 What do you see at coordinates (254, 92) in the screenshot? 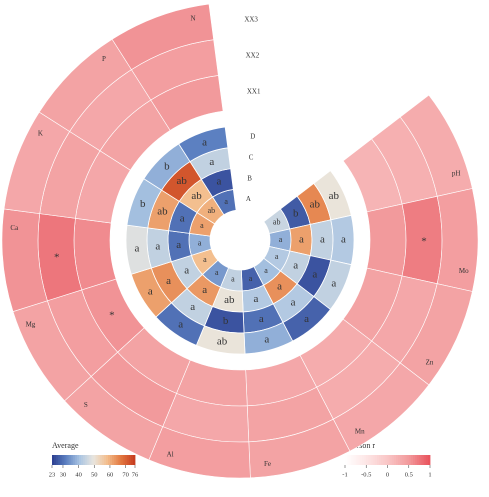
I see `row-label: XX1` at bounding box center [254, 92].